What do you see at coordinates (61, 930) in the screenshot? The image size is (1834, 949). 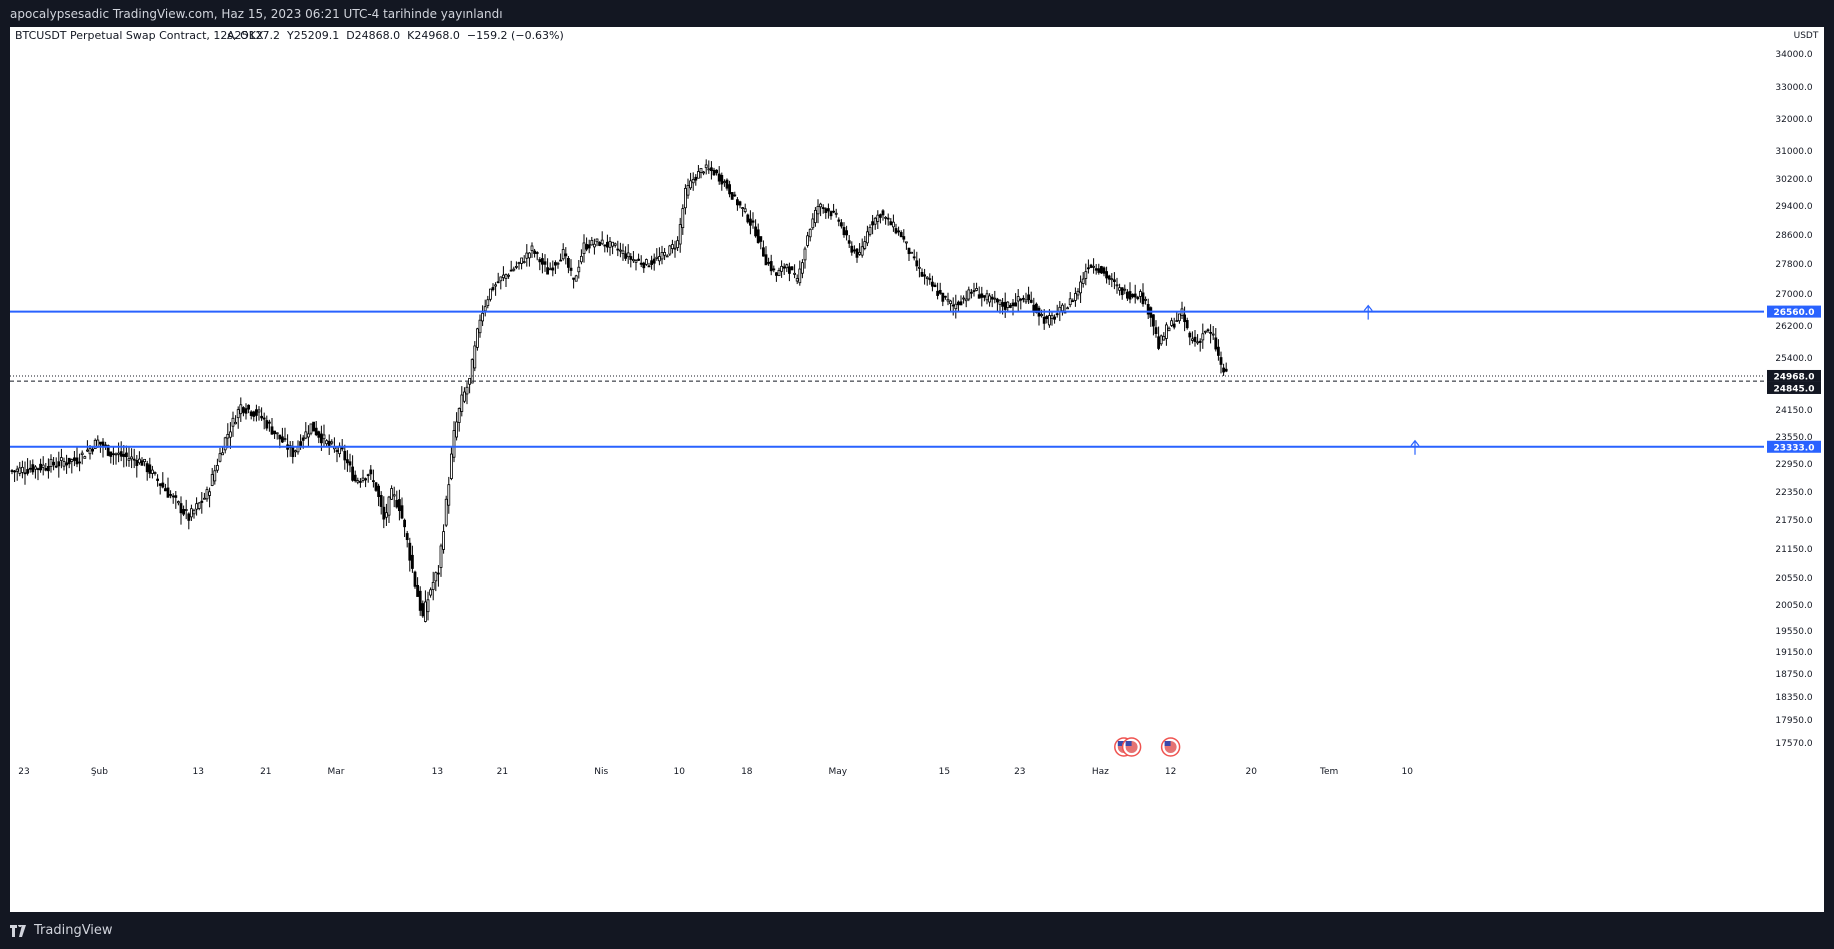 I see `tradingview-brand: TradingView` at bounding box center [61, 930].